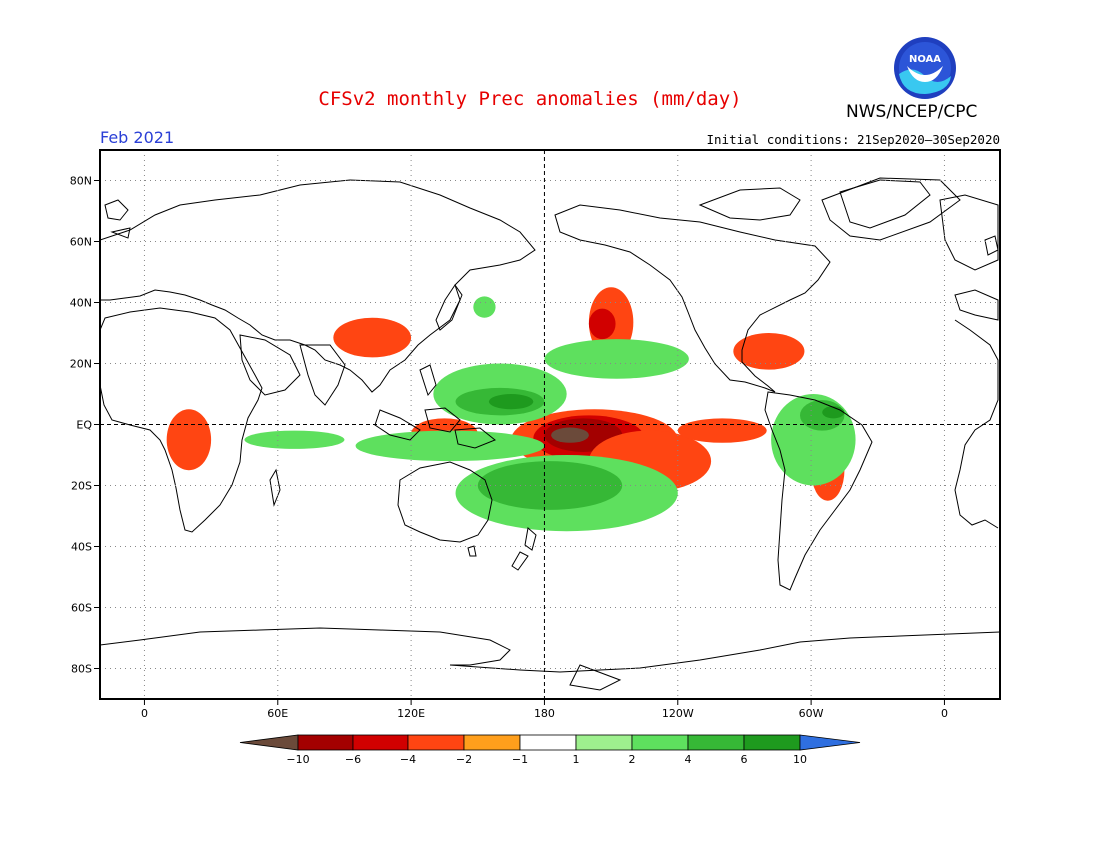  I want to click on colorbar: −10 −6 −4 −2 −1 1 2 4 6 10, so click(550, 750).